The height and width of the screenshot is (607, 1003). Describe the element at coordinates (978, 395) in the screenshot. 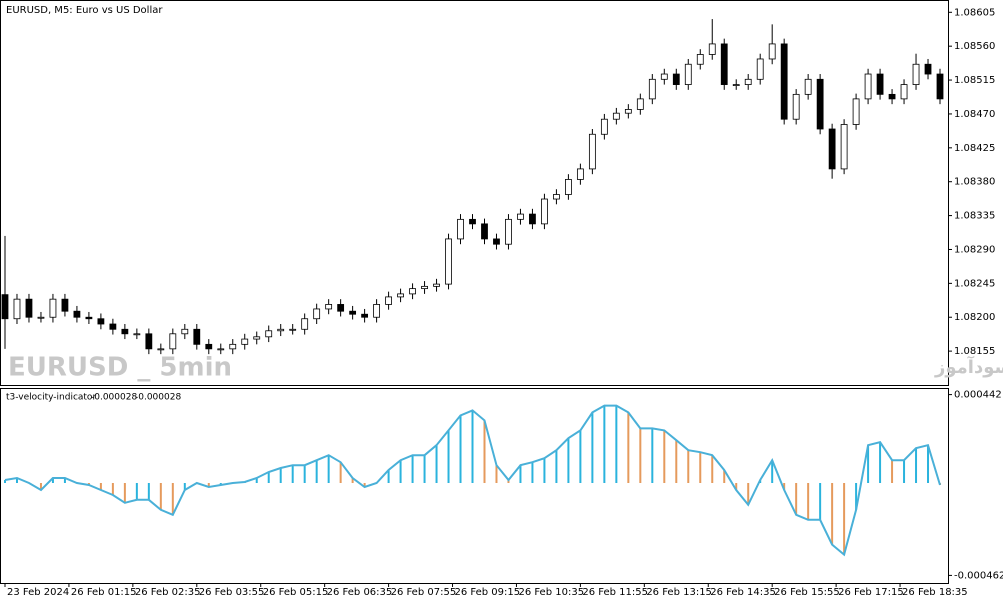

I see `y-tick-label: 0.000442` at that location.